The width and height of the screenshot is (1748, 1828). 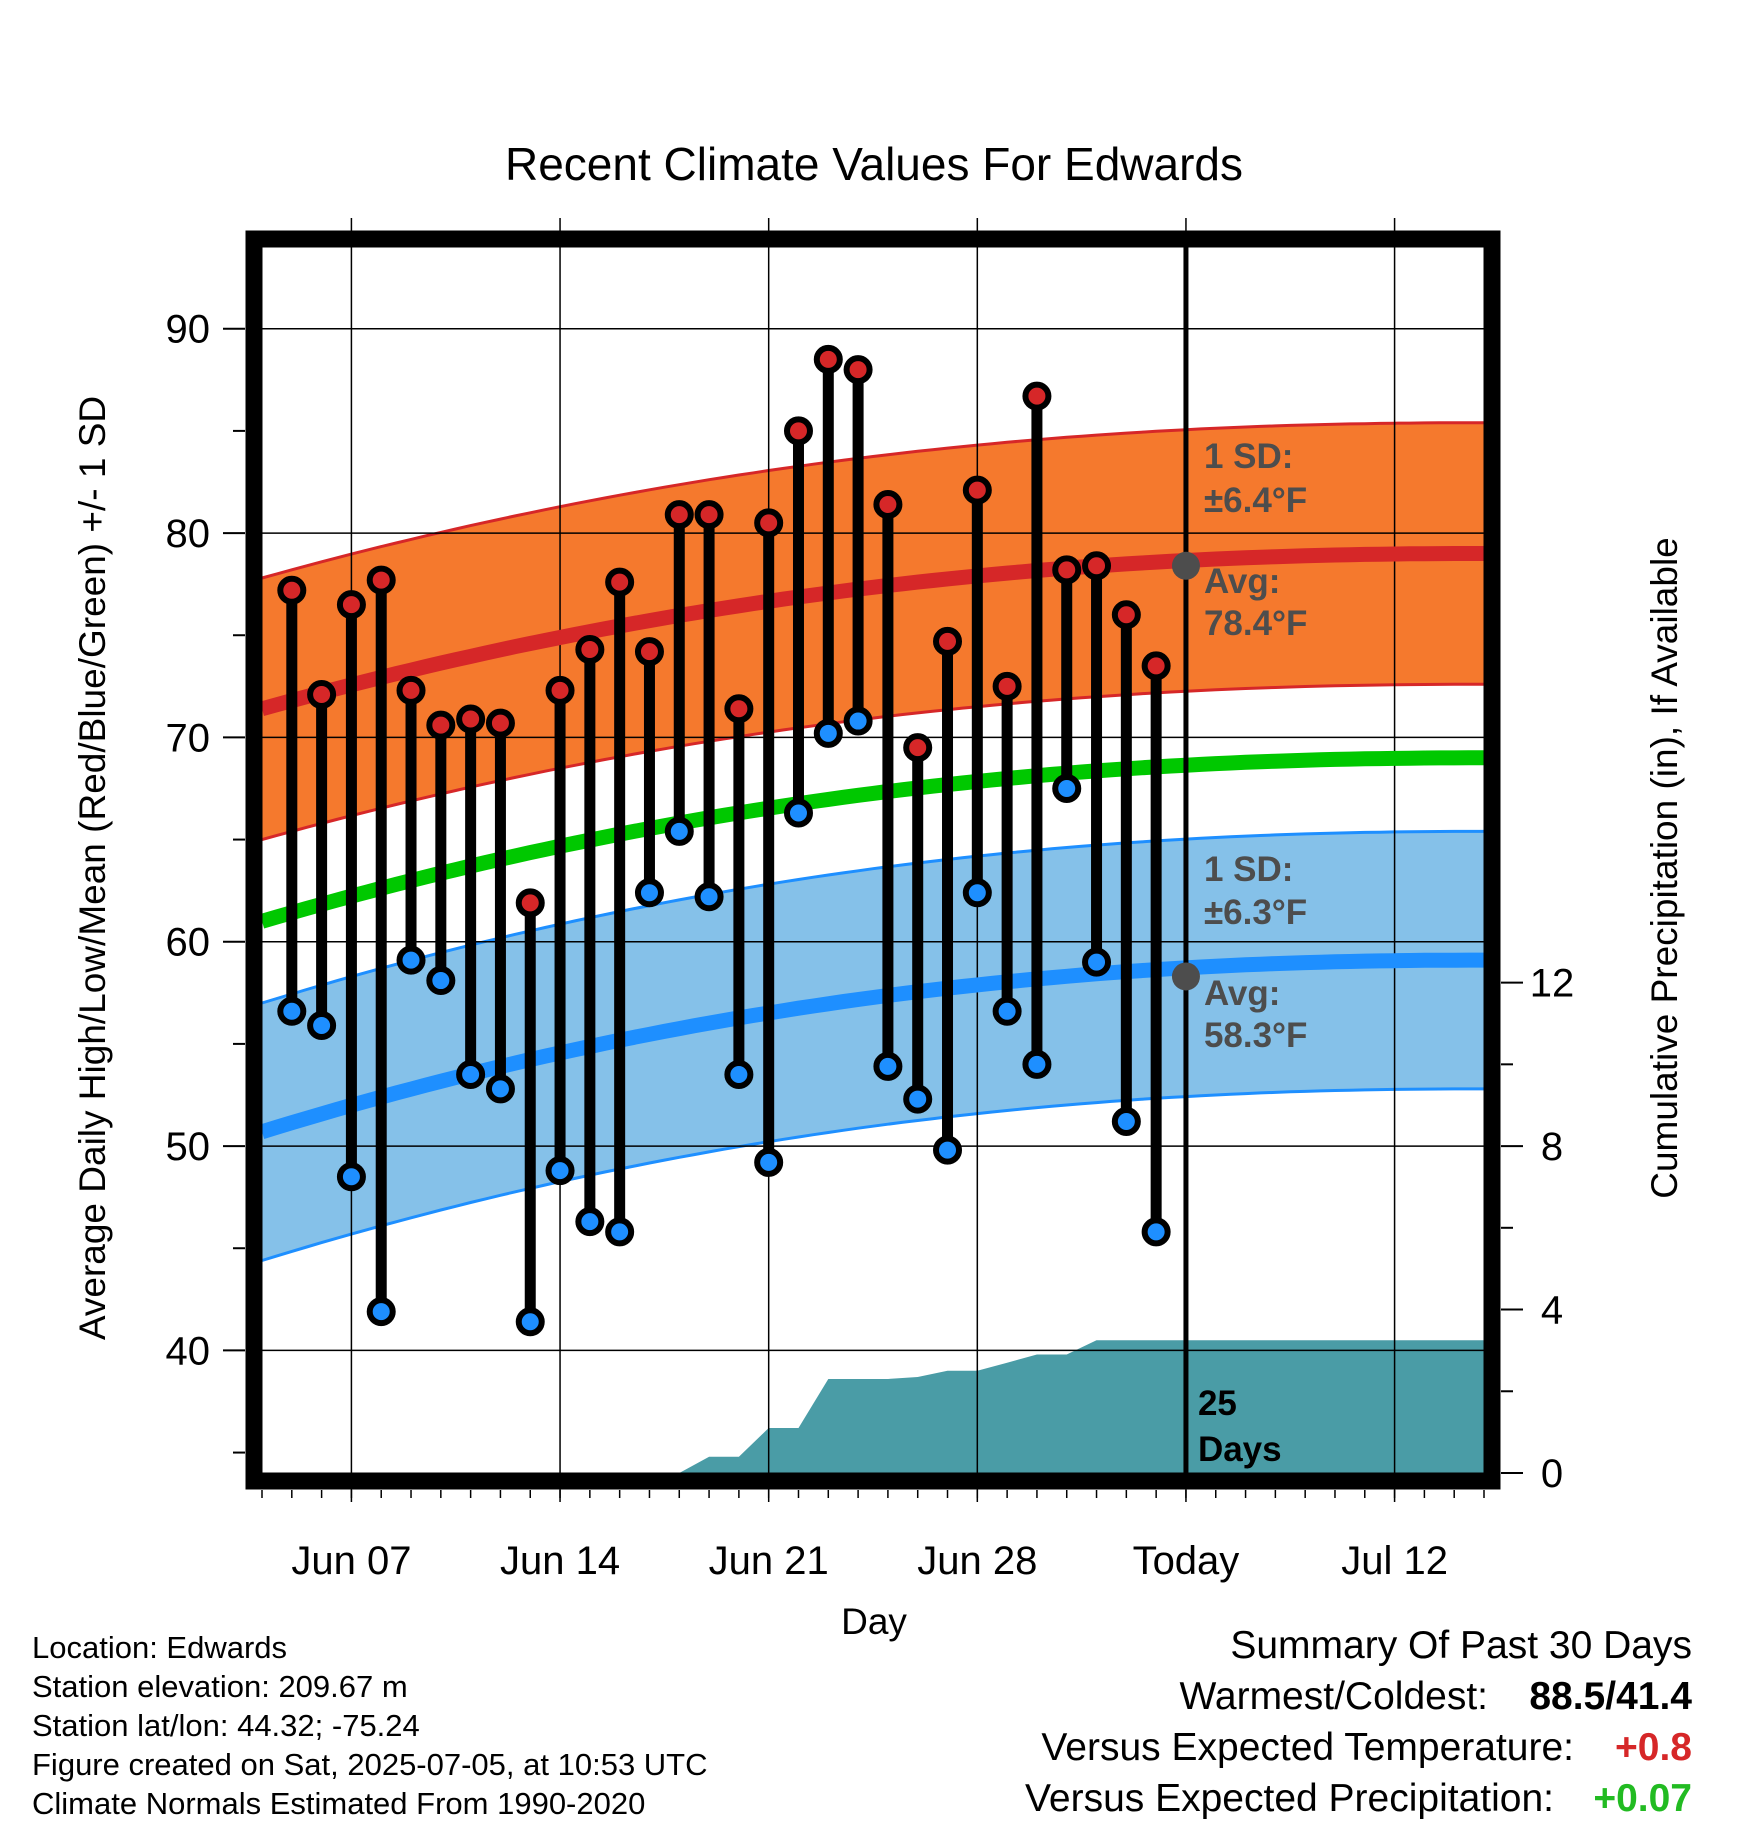 I want to click on today-avg-low-marker, so click(x=1185, y=976).